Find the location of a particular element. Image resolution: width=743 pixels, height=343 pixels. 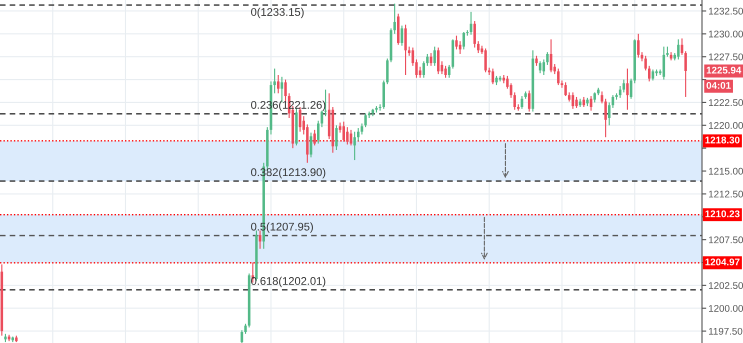

y-tick-label: 1215.00 is located at coordinates (725, 171).